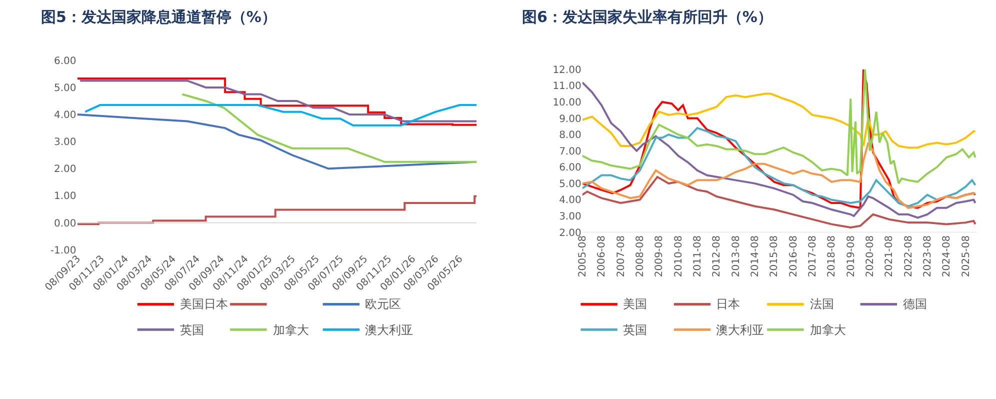 Image resolution: width=996 pixels, height=399 pixels. I want to click on x-tick-label: 2005-08, so click(583, 256).